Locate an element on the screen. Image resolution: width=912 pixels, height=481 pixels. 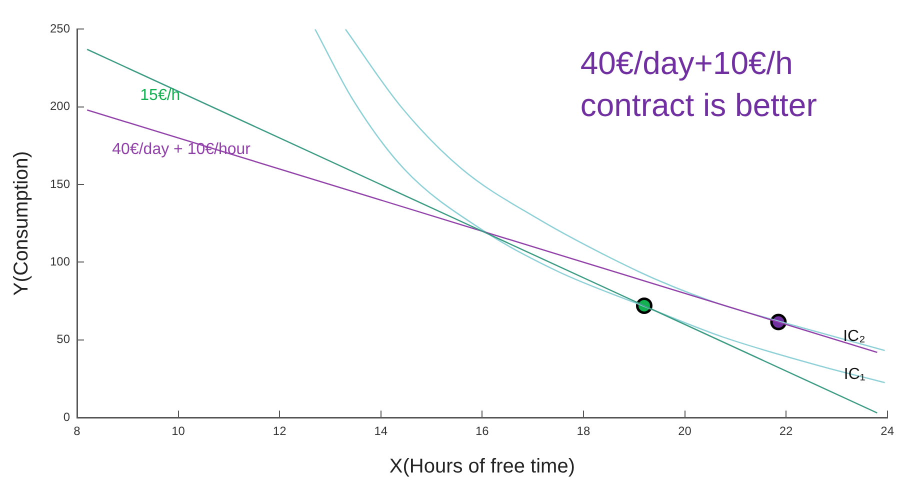
y-axis-title: Y(Consumption) is located at coordinates (21, 223).